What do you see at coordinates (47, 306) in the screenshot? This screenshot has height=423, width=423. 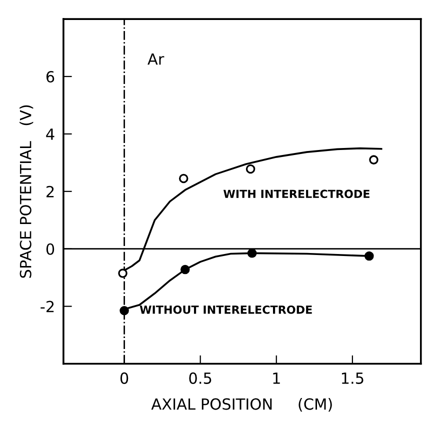 I see `y-tick-label: -2` at bounding box center [47, 306].